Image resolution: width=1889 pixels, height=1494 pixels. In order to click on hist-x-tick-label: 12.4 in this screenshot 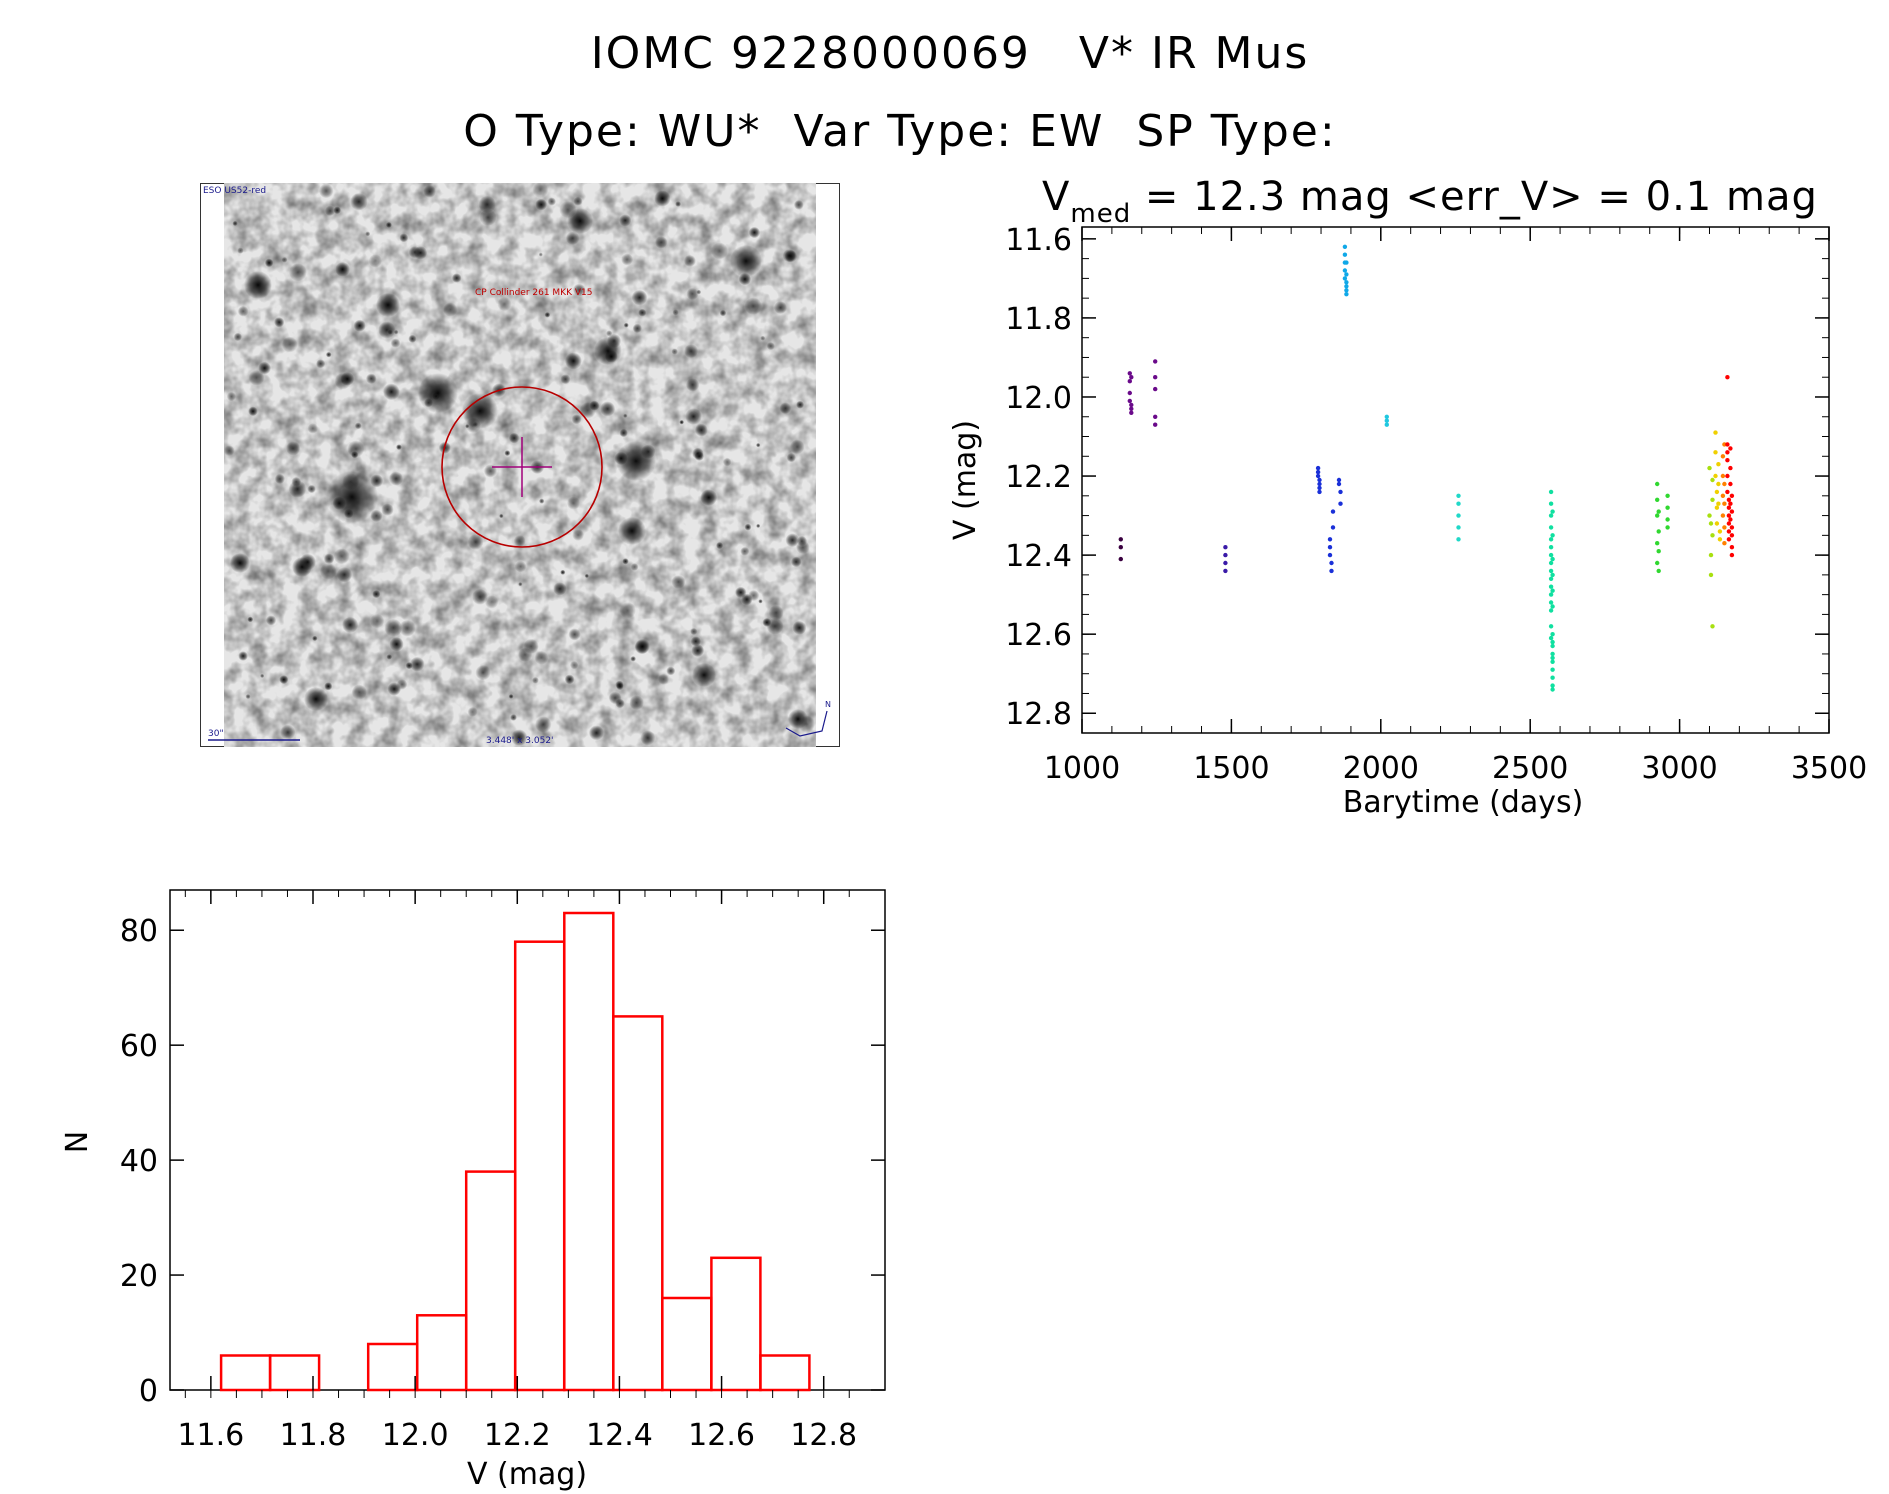, I will do `click(619, 1435)`.